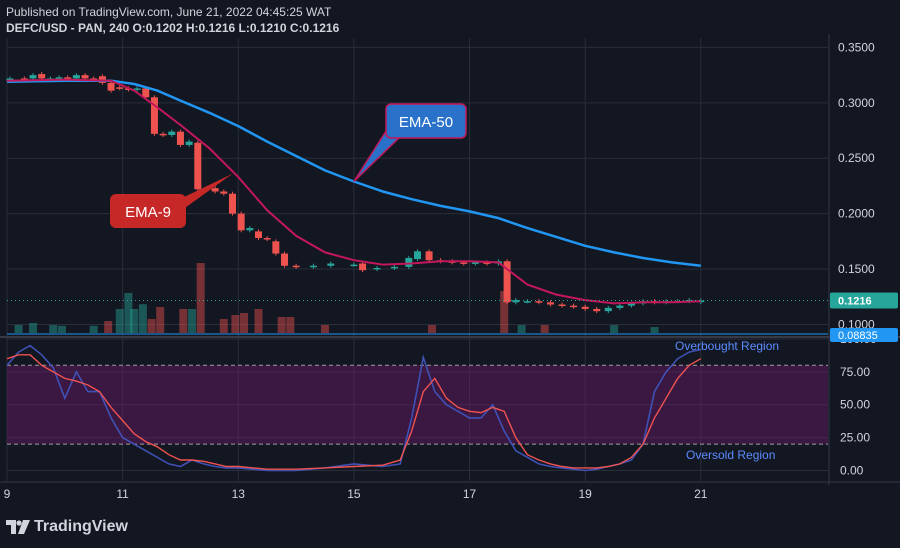 Image resolution: width=900 pixels, height=548 pixels. What do you see at coordinates (856, 185) in the screenshot?
I see `price-axis: 0.3500 0.3000 0.2500 0.2000 0.1500 0.1000` at bounding box center [856, 185].